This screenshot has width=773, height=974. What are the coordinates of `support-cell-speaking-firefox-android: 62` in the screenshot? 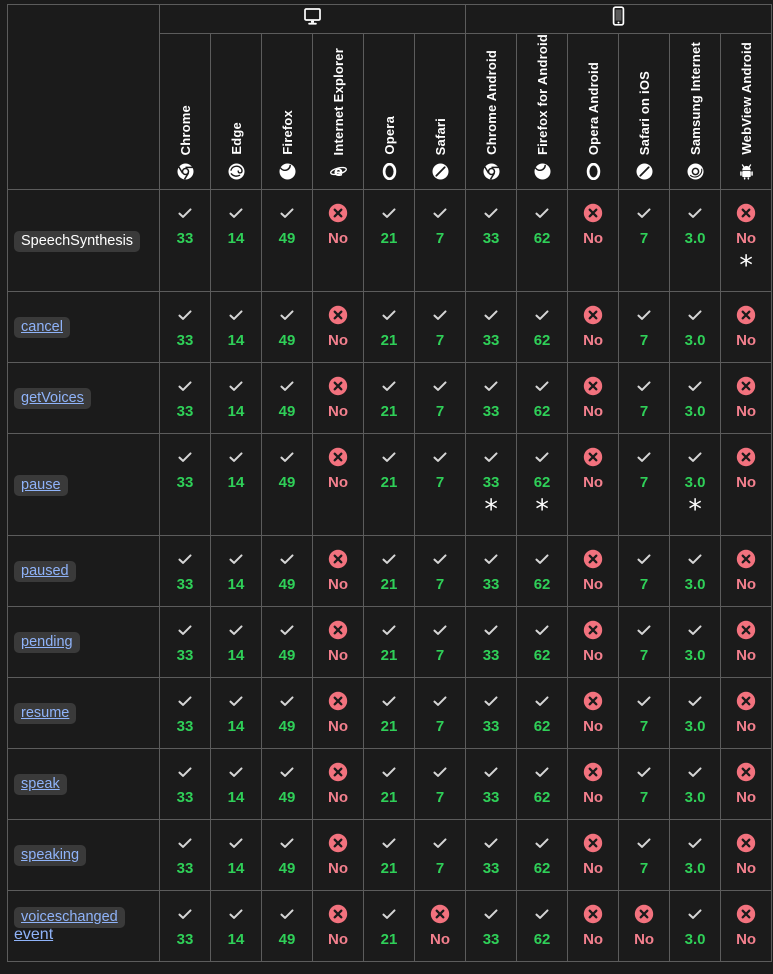 It's located at (542, 855).